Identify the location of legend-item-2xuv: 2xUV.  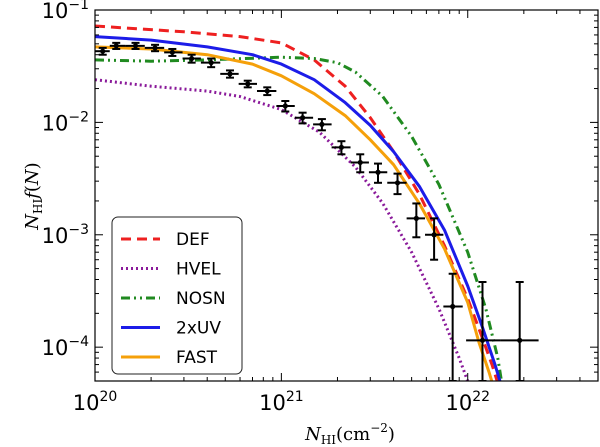
(171, 329).